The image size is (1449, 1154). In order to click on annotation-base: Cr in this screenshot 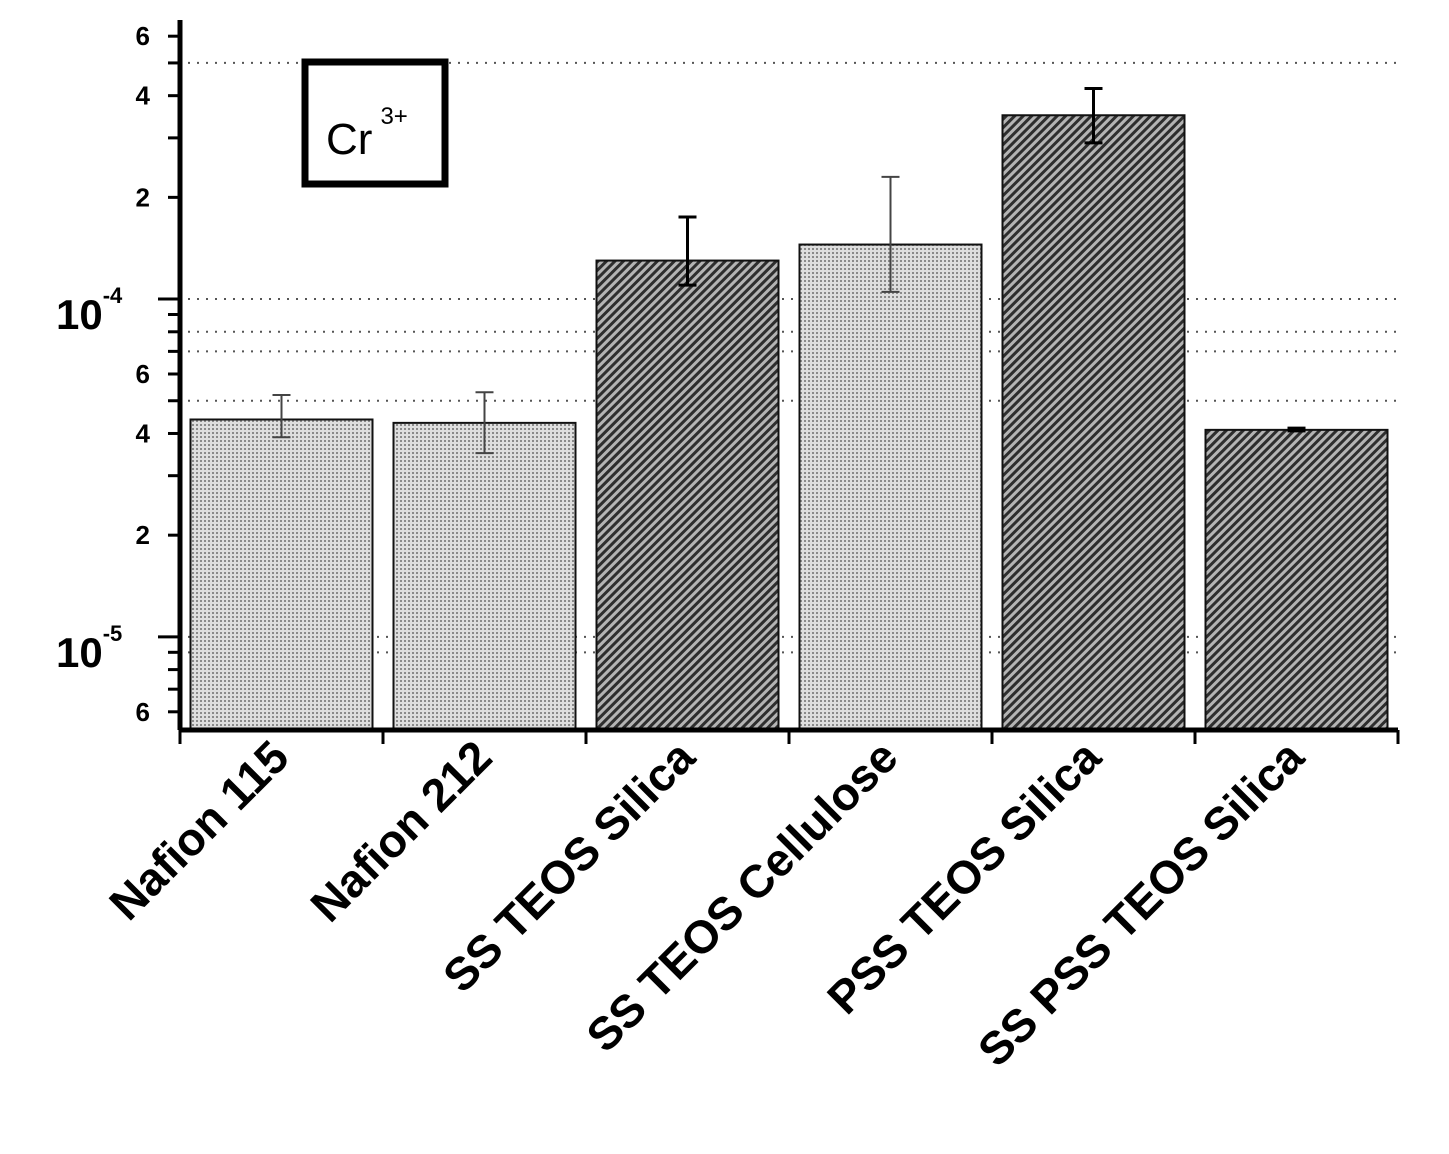, I will do `click(349, 139)`.